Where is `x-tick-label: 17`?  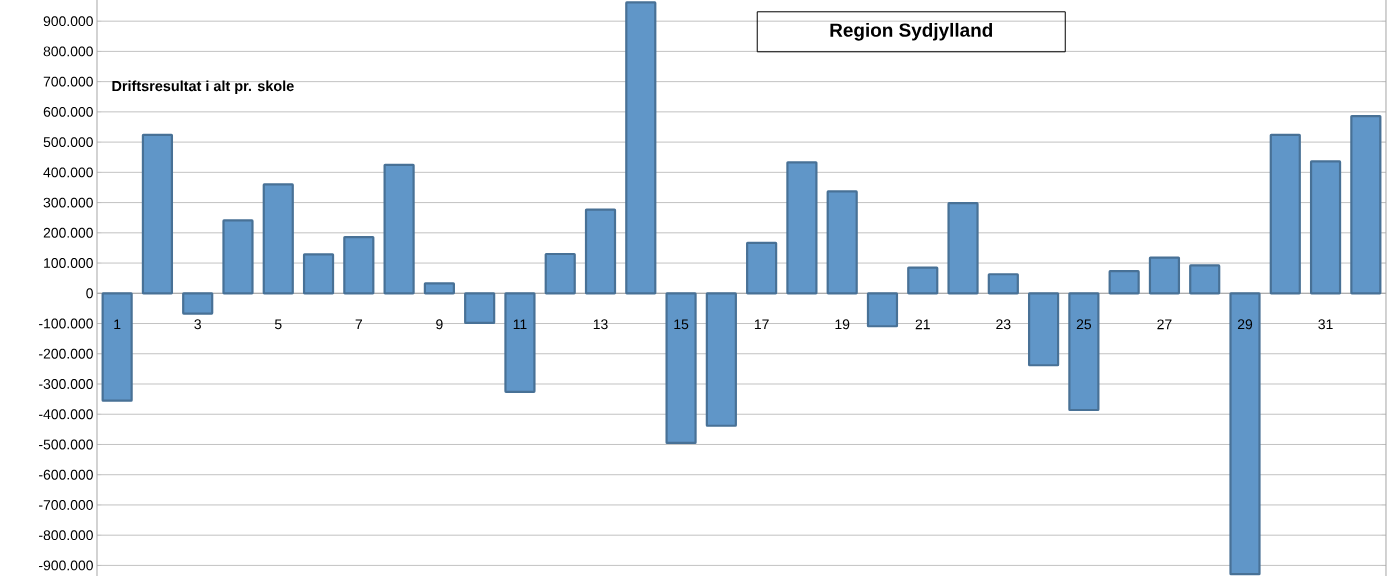
x-tick-label: 17 is located at coordinates (761, 324).